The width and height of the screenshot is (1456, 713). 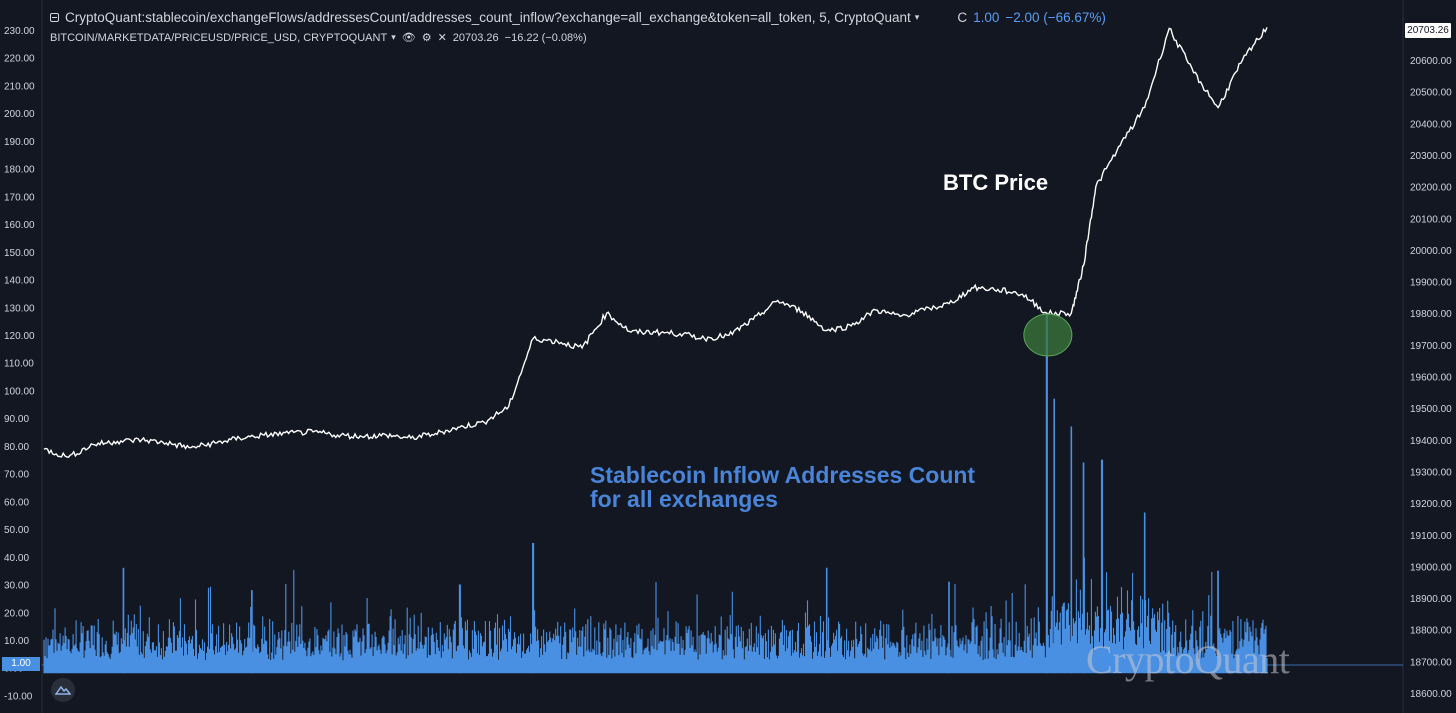 What do you see at coordinates (408, 38) in the screenshot?
I see `eye-icon: 👁` at bounding box center [408, 38].